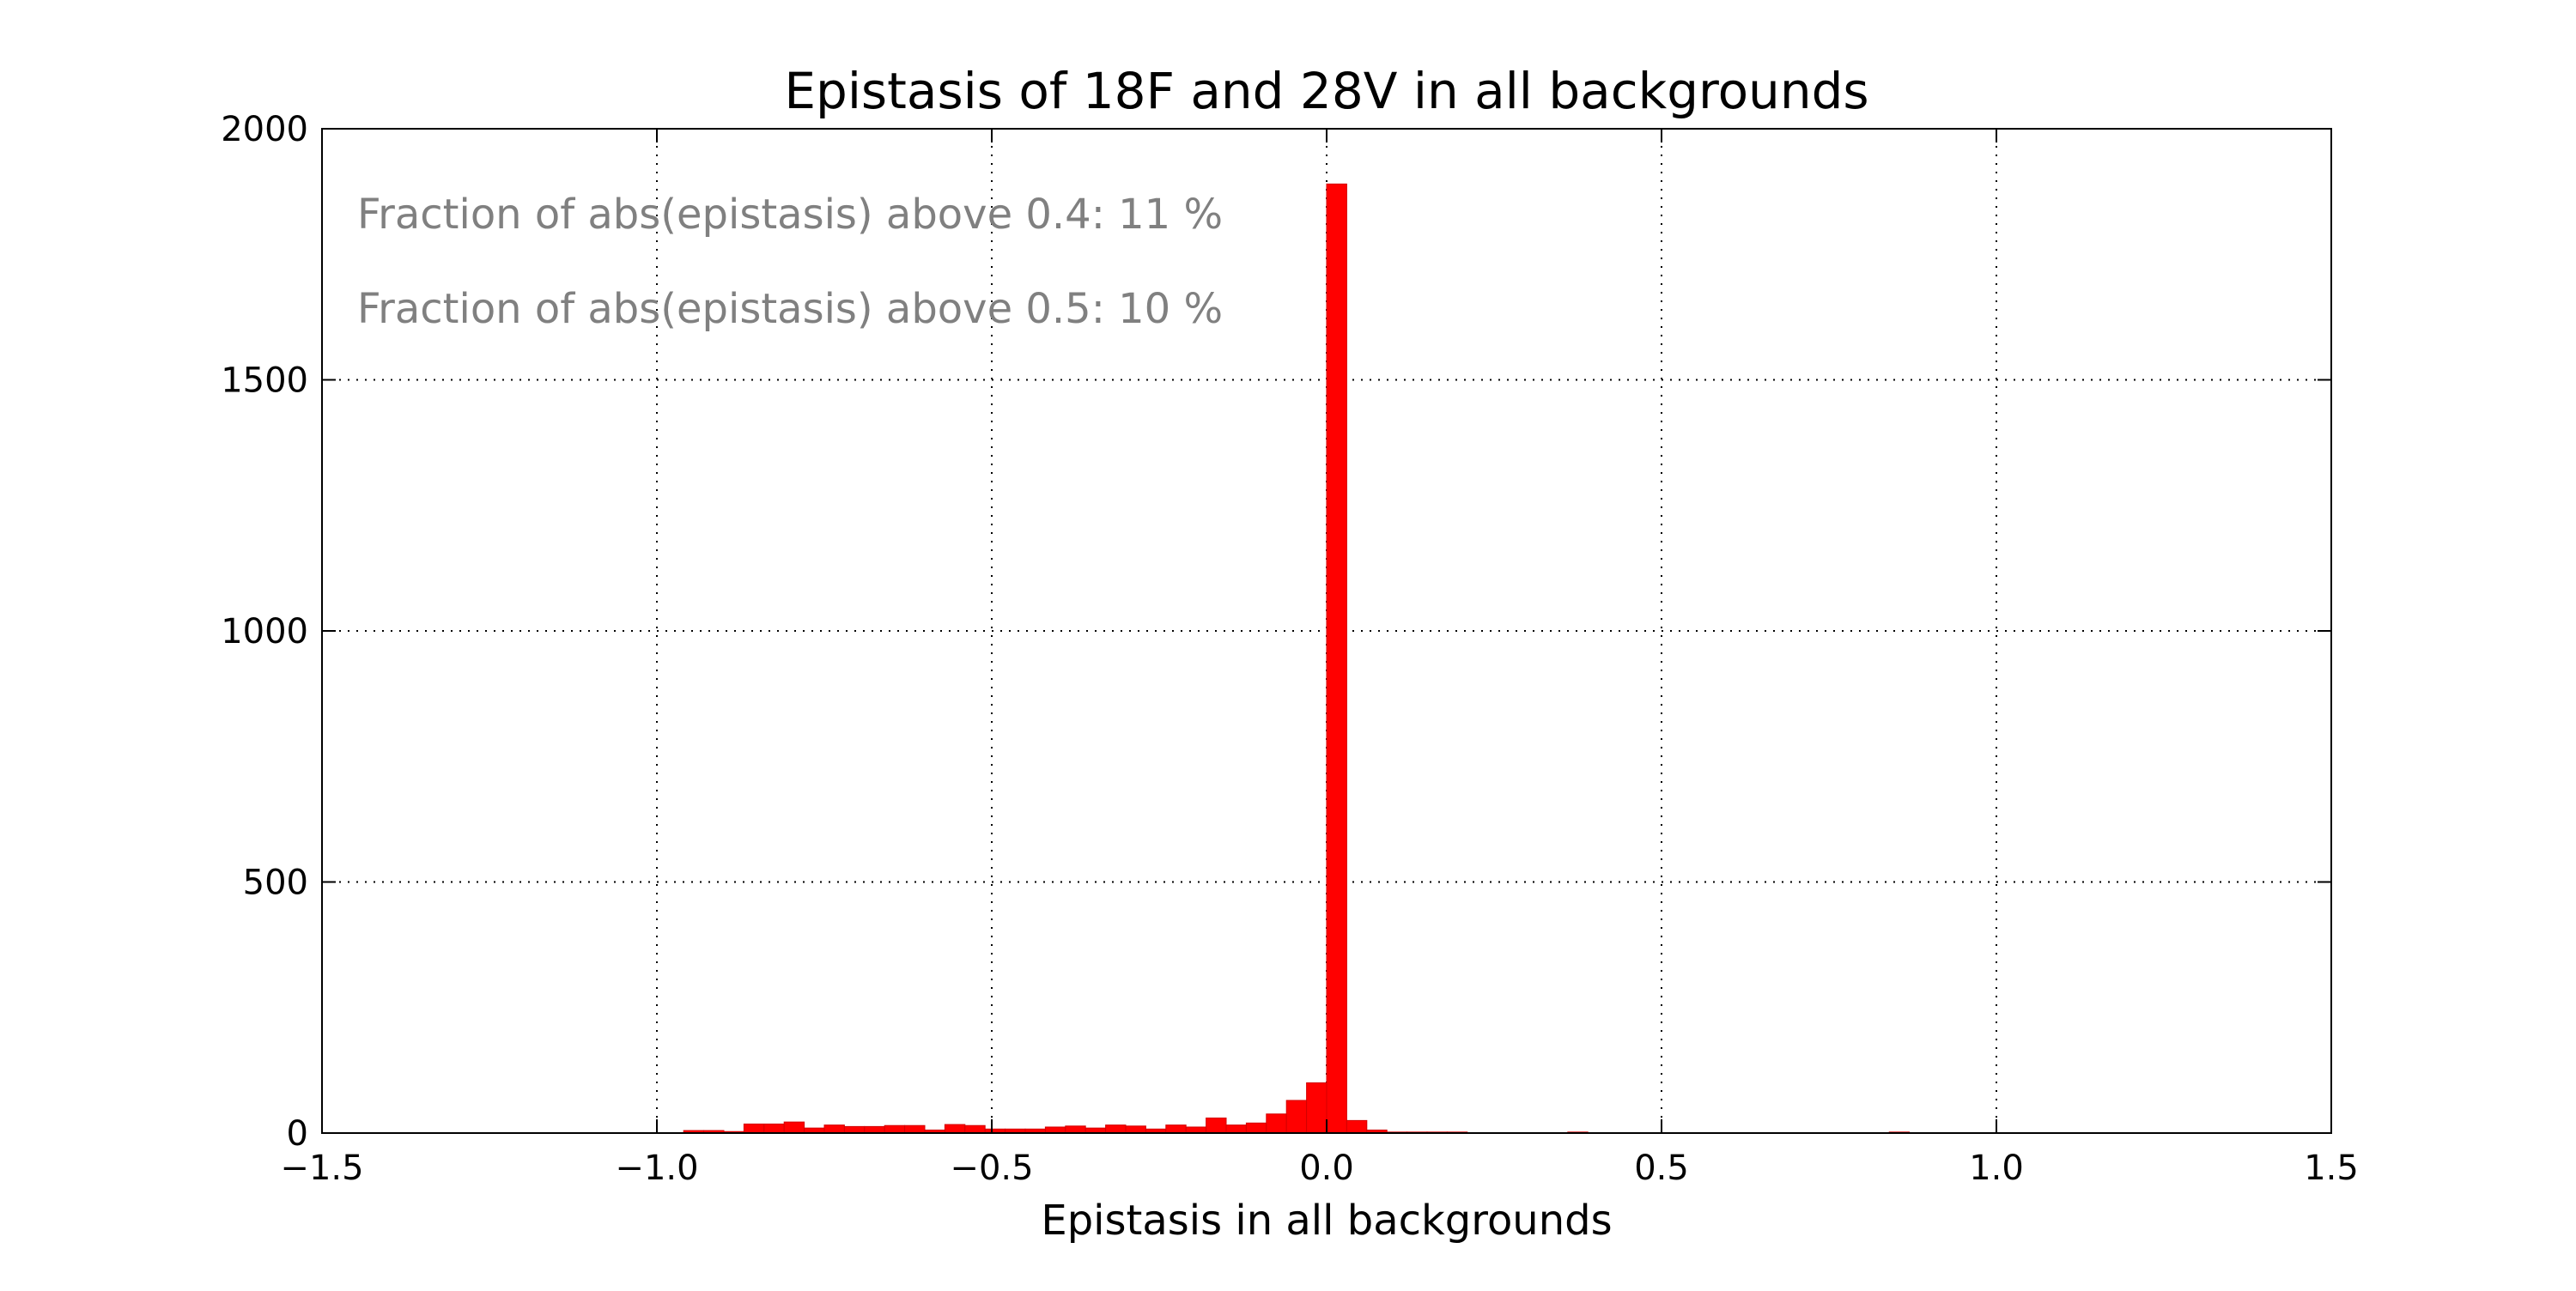 This screenshot has width=2576, height=1291. What do you see at coordinates (2331, 1168) in the screenshot?
I see `x-tick-label: 1.5` at bounding box center [2331, 1168].